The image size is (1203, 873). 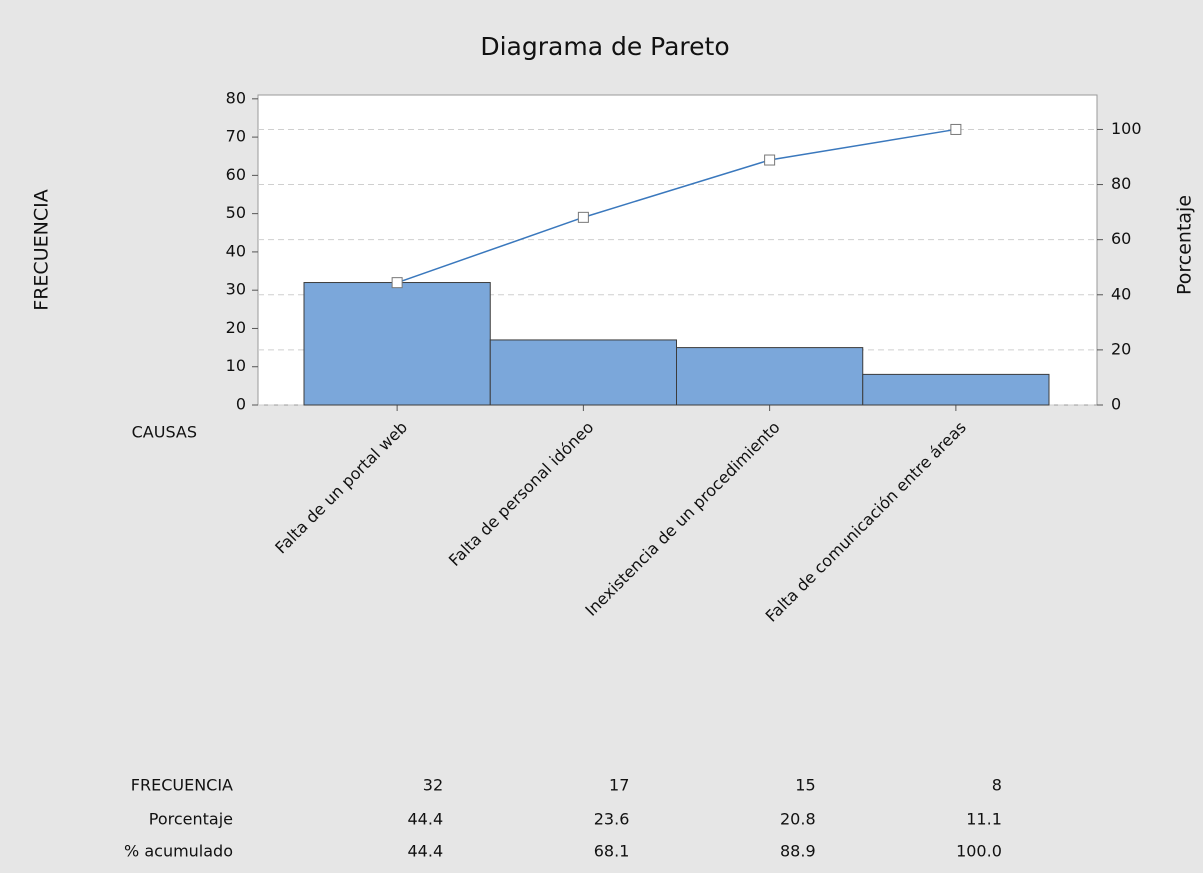 I want to click on y-tick-label: 10, so click(x=236, y=365).